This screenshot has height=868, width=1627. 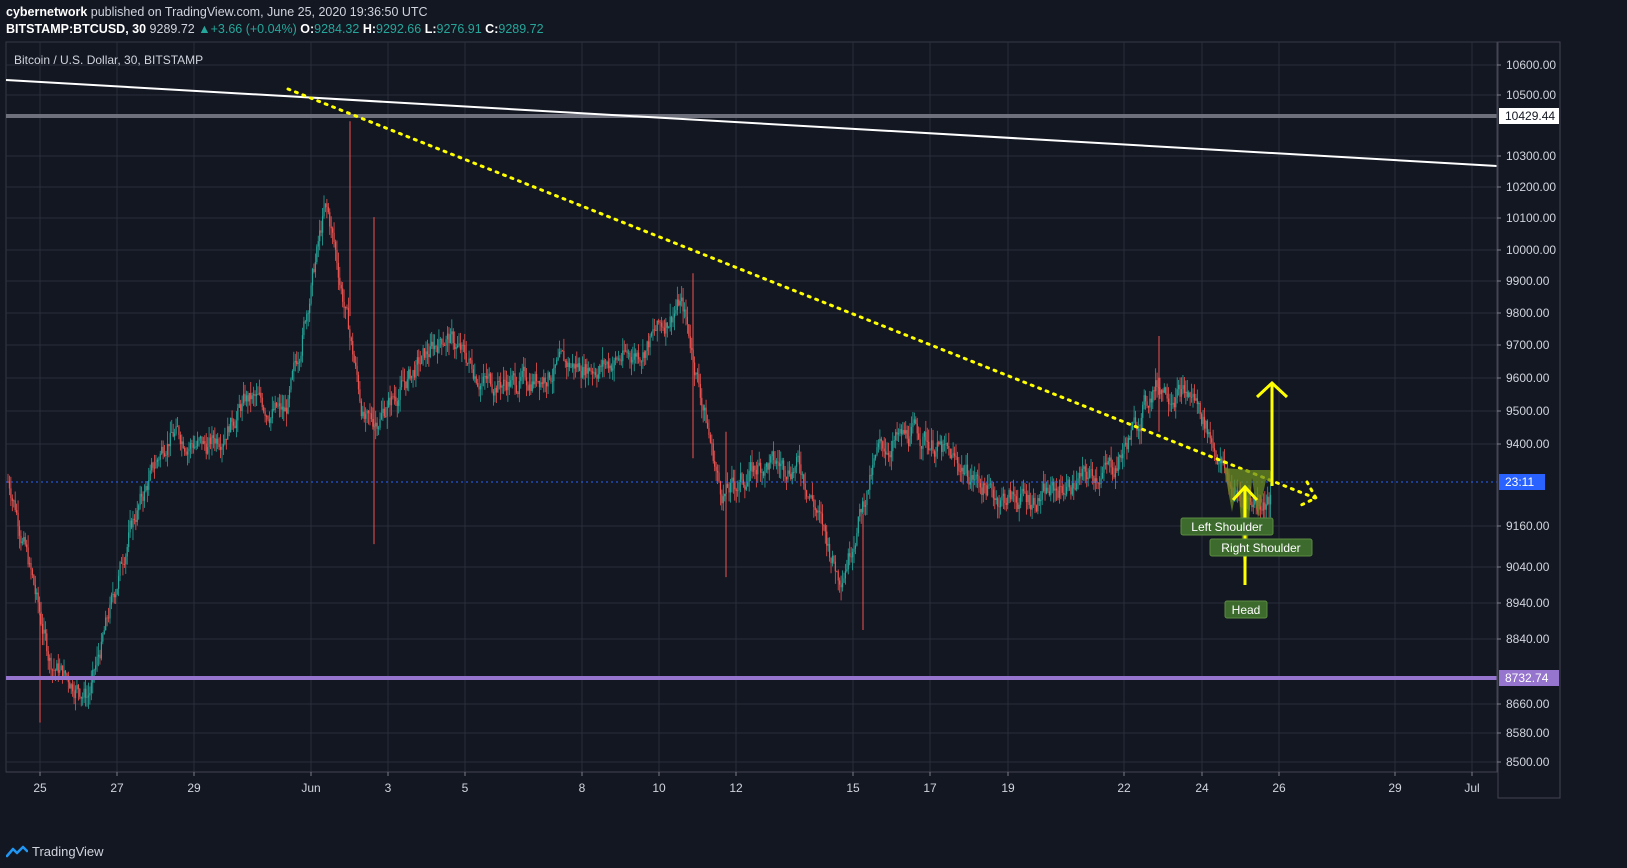 What do you see at coordinates (55, 851) in the screenshot?
I see `tradingview-logo: TradingView` at bounding box center [55, 851].